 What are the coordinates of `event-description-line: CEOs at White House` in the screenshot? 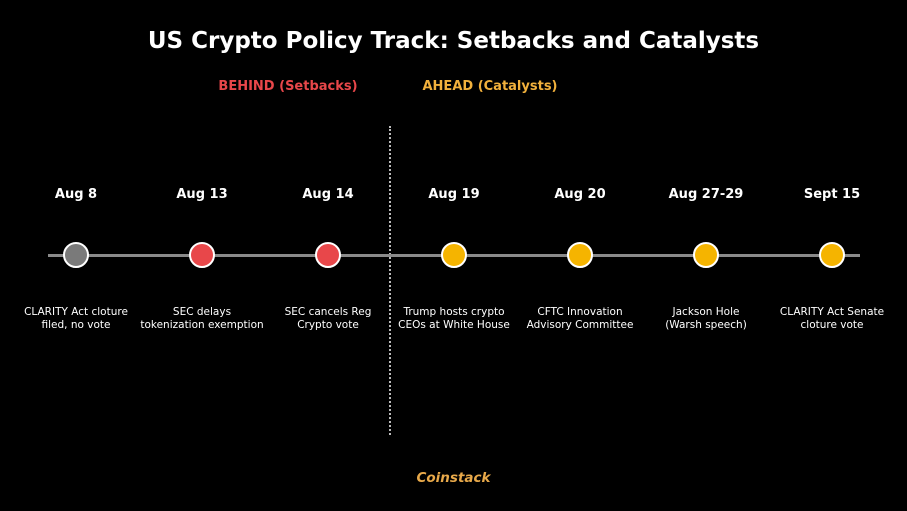 It's located at (454, 325).